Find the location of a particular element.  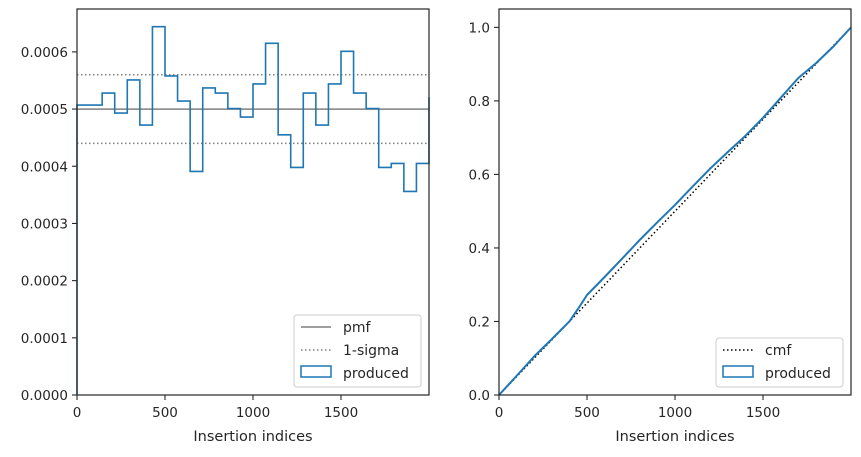

histogram-legend: pmf 1-sigma produced is located at coordinates (357, 351).